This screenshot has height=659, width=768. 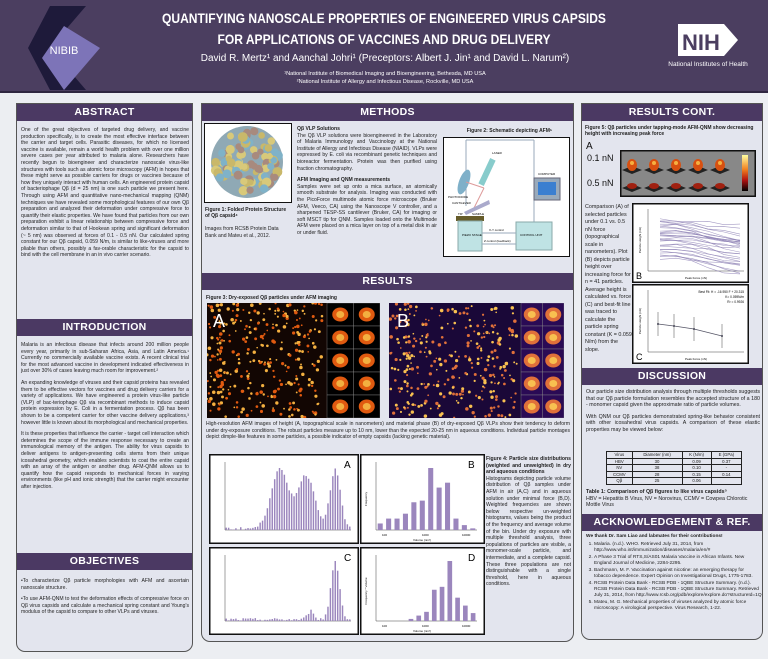 What do you see at coordinates (422, 540) in the screenshot?
I see `x-axis-label: Volume (nm³)` at bounding box center [422, 540].